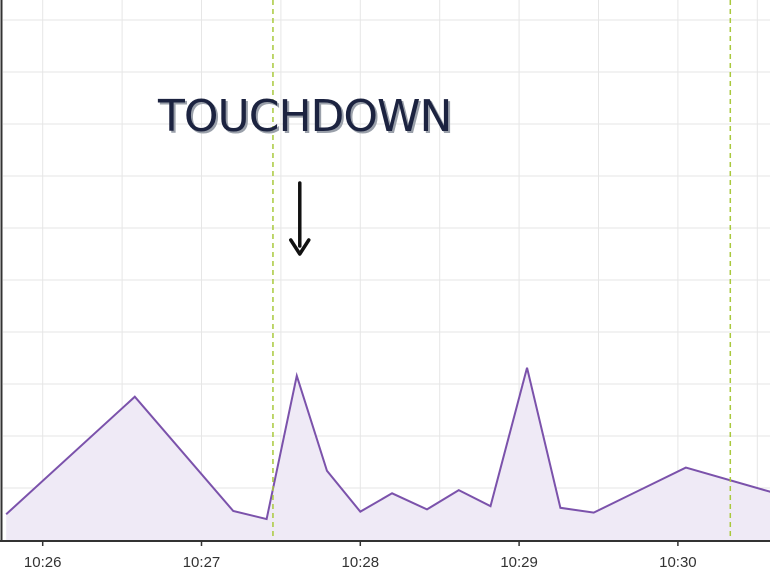 The height and width of the screenshot is (578, 770). I want to click on x-tick-label: 10:29, so click(519, 562).